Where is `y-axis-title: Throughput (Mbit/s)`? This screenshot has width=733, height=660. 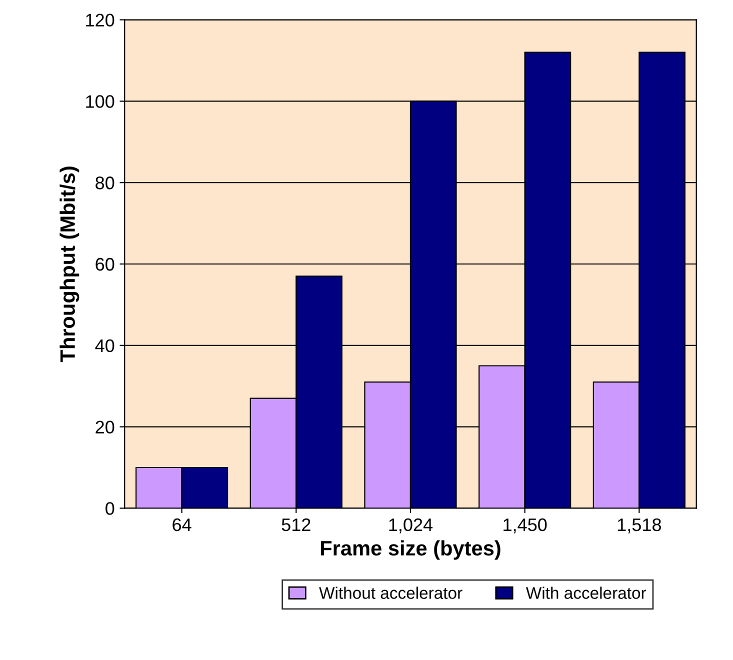 y-axis-title: Throughput (Mbit/s) is located at coordinates (70, 264).